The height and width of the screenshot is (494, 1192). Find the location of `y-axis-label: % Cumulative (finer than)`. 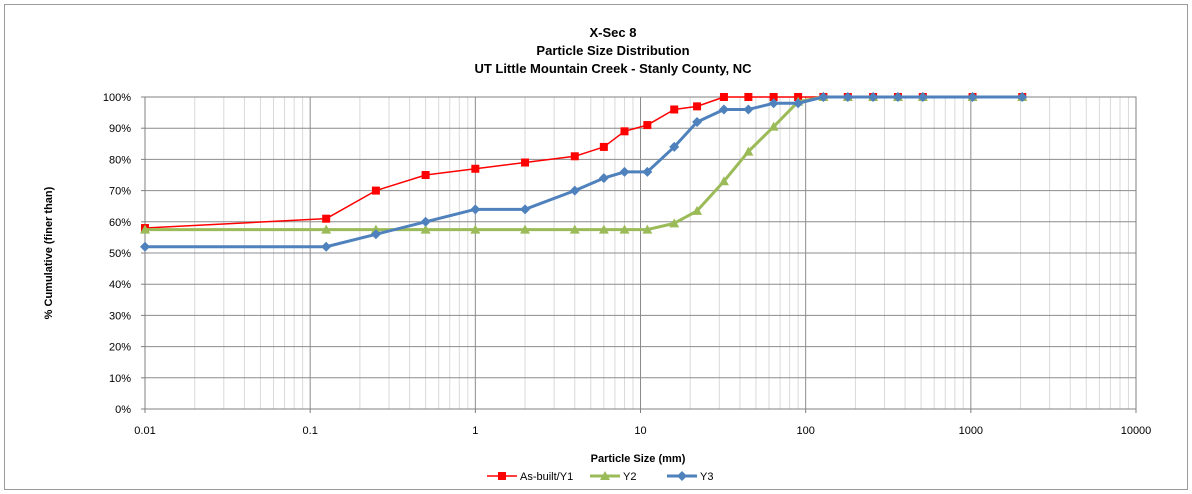

y-axis-label: % Cumulative (finer than) is located at coordinates (49, 252).